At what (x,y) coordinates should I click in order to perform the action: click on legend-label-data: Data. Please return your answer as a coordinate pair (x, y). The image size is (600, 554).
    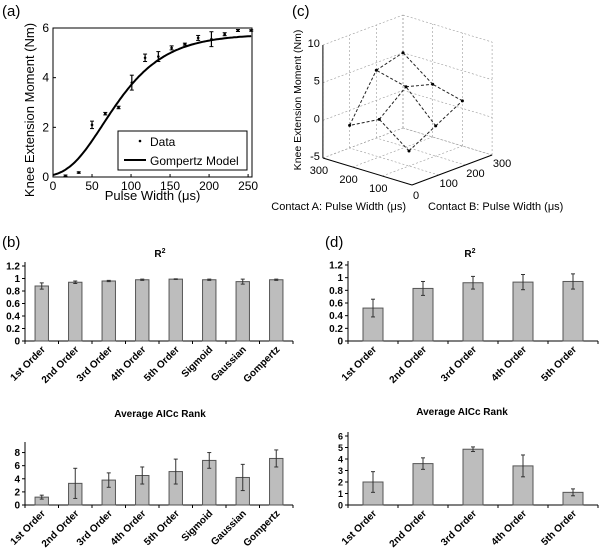
    Looking at the image, I should click on (163, 142).